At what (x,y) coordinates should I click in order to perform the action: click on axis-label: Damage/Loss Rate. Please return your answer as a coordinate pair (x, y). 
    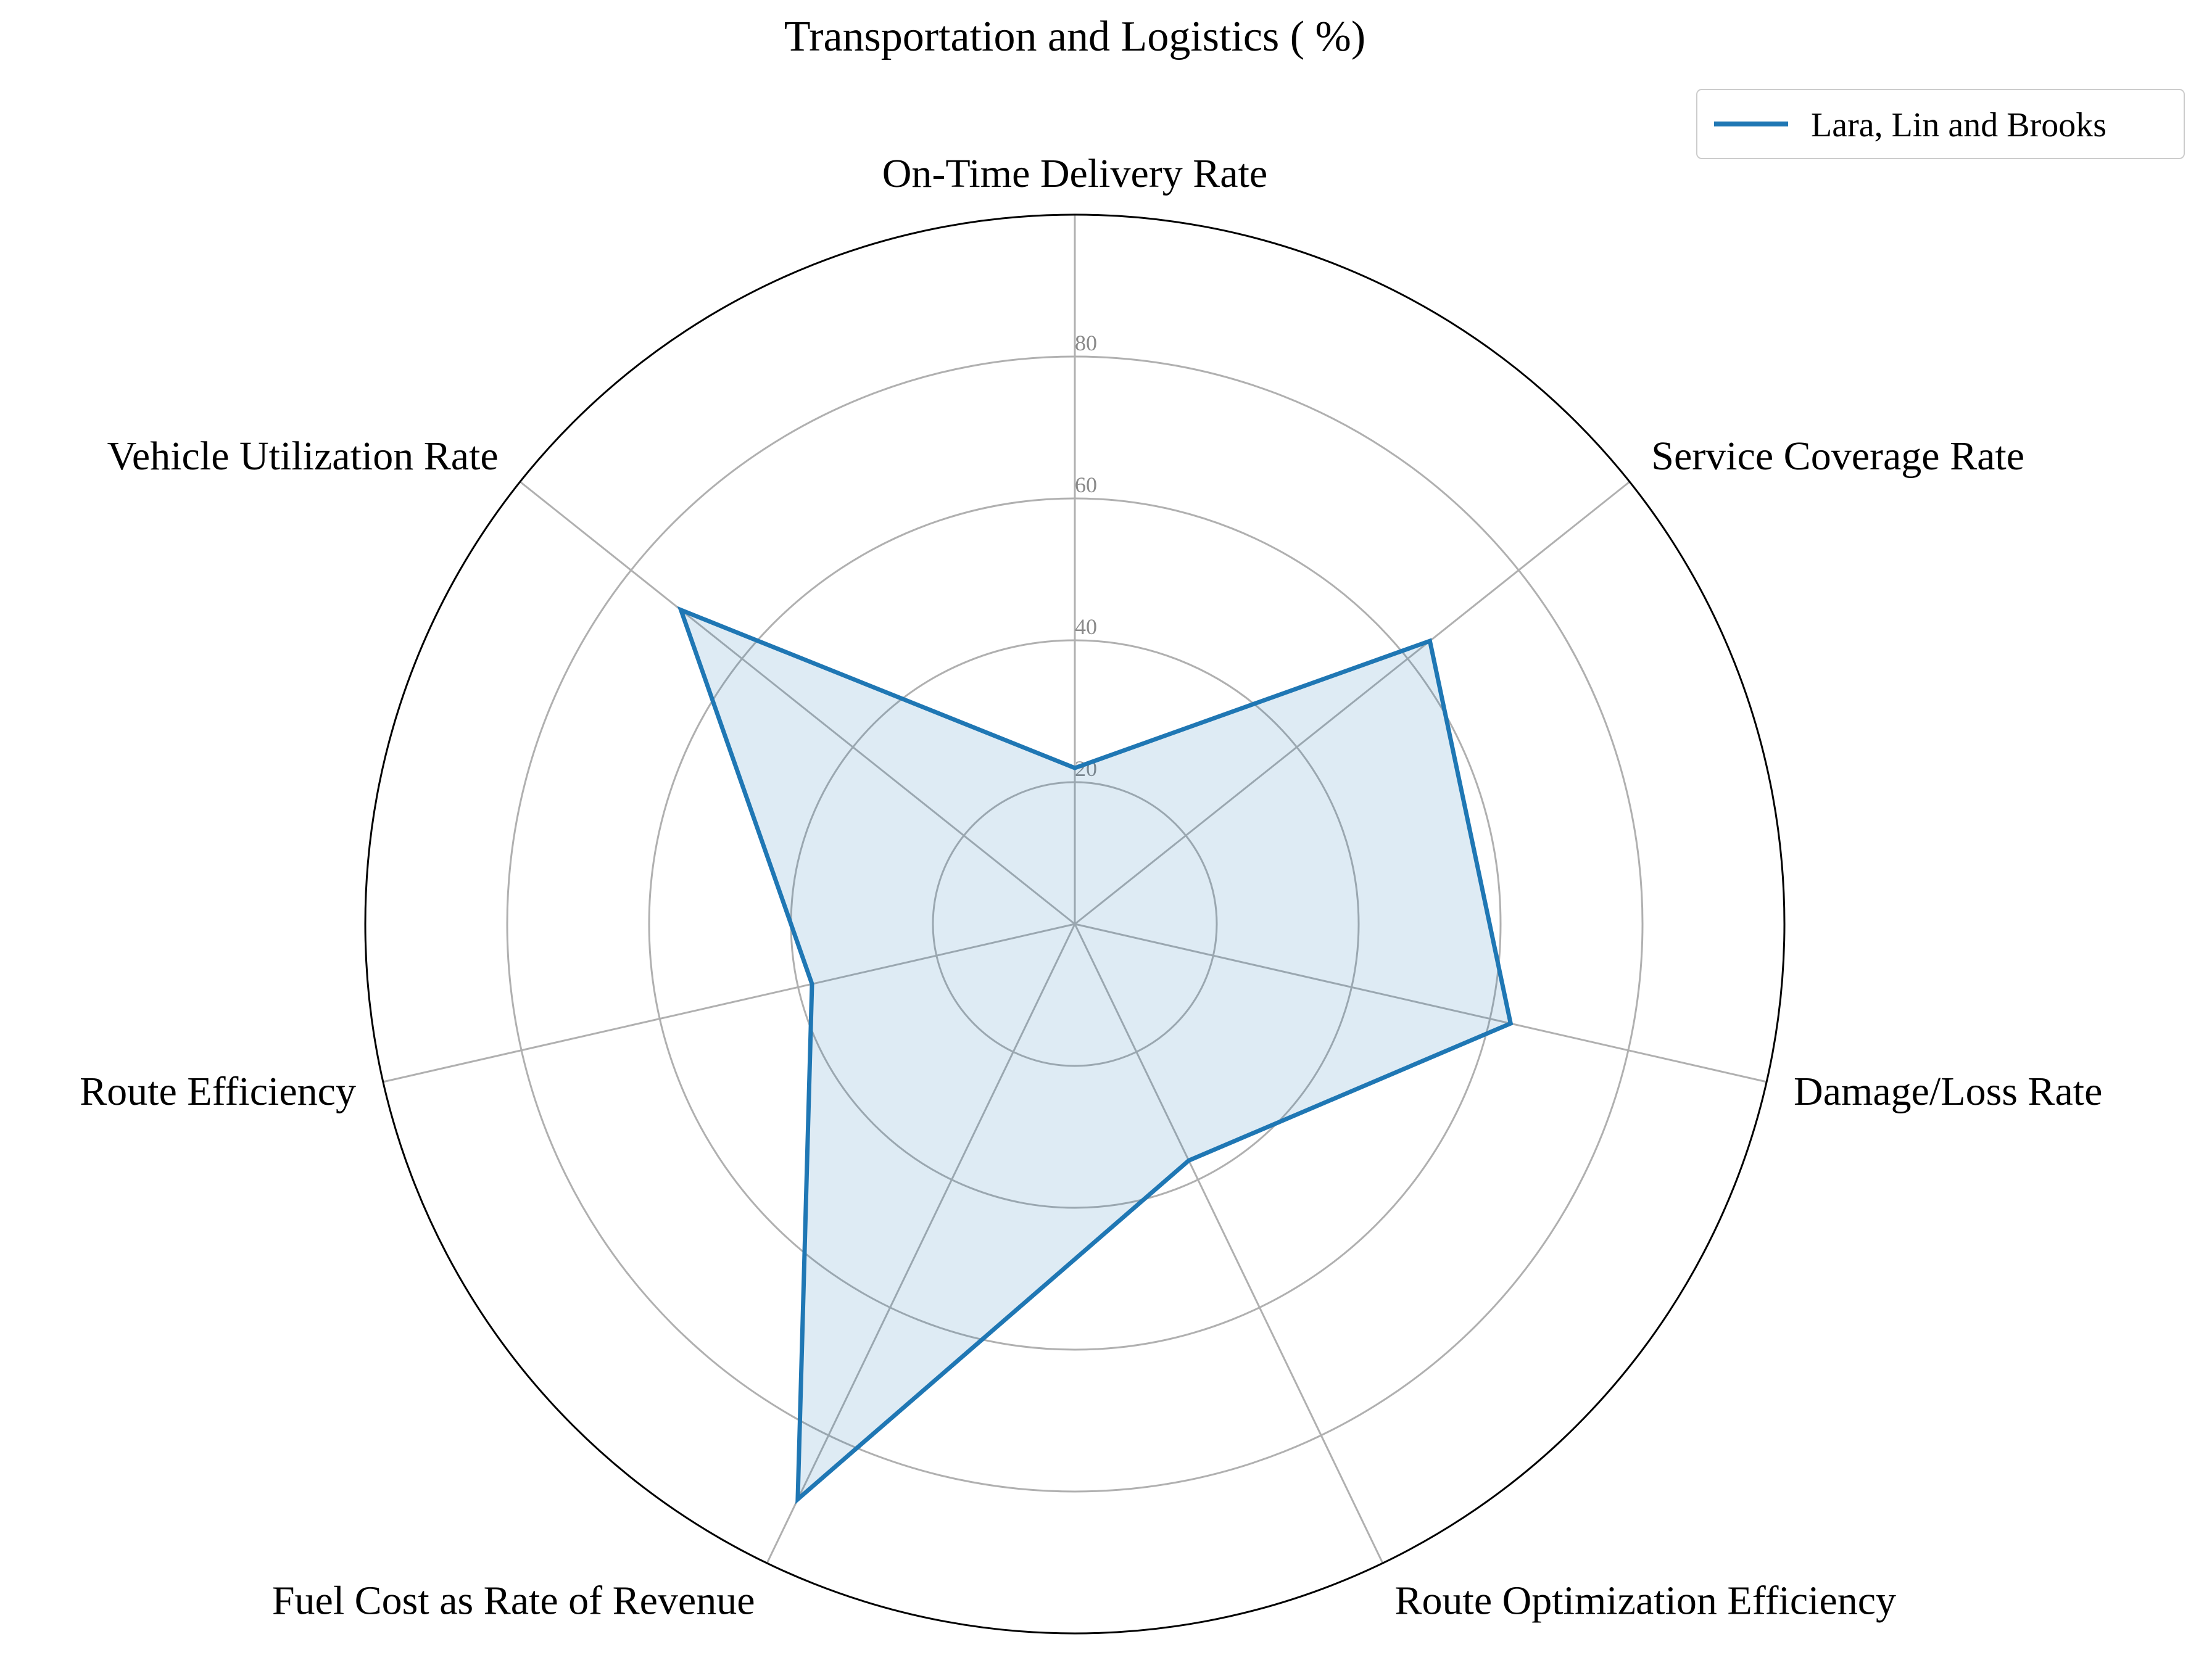
    Looking at the image, I should click on (1948, 1091).